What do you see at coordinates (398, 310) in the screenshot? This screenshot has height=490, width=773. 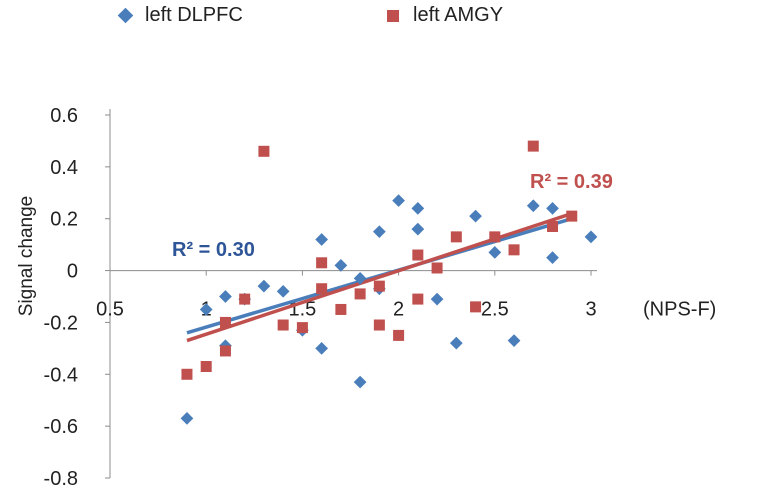 I see `x-tick-label: 2` at bounding box center [398, 310].